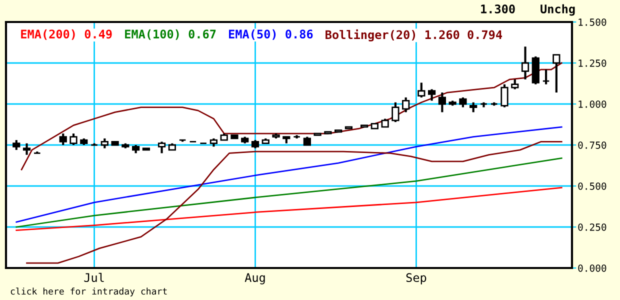 The height and width of the screenshot is (300, 620). What do you see at coordinates (592, 104) in the screenshot?
I see `y-tick-label: 1.000` at bounding box center [592, 104].